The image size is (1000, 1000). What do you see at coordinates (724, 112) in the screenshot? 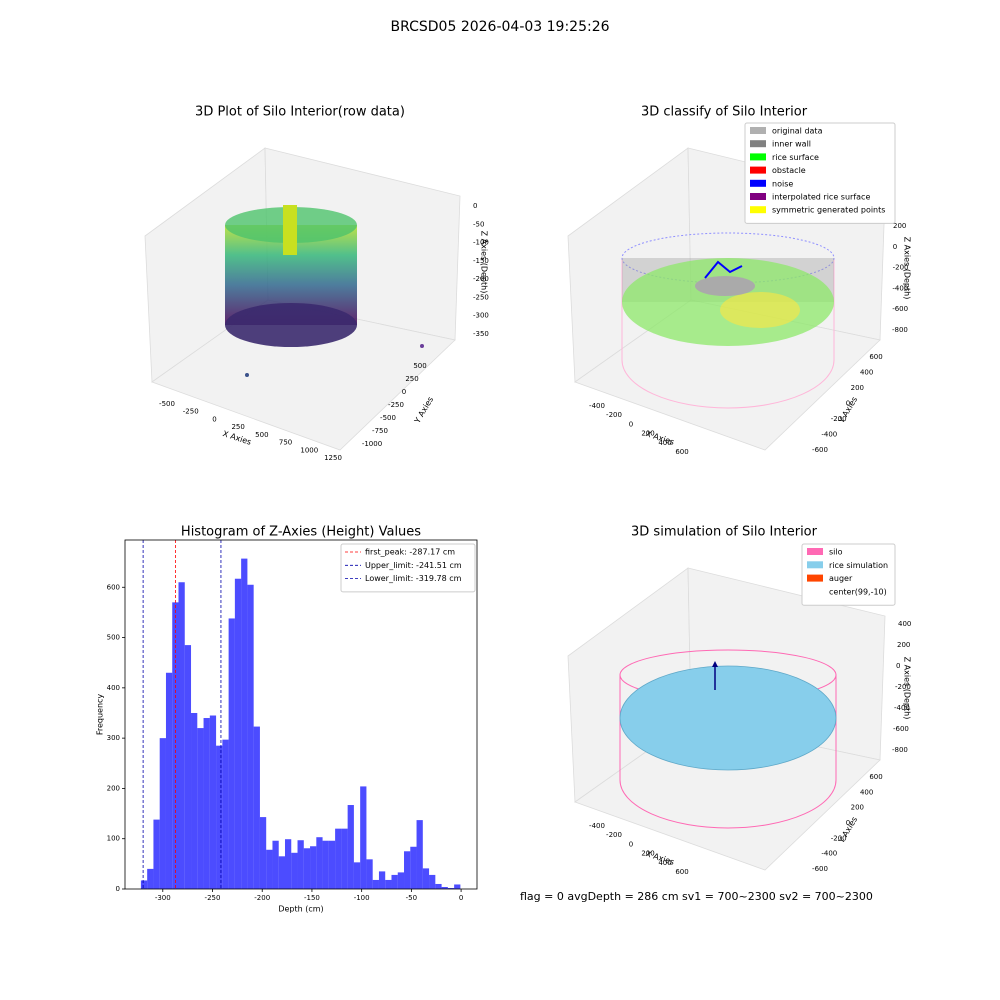
I see `subplot-title: 3D classify of Silo Interior` at bounding box center [724, 112].